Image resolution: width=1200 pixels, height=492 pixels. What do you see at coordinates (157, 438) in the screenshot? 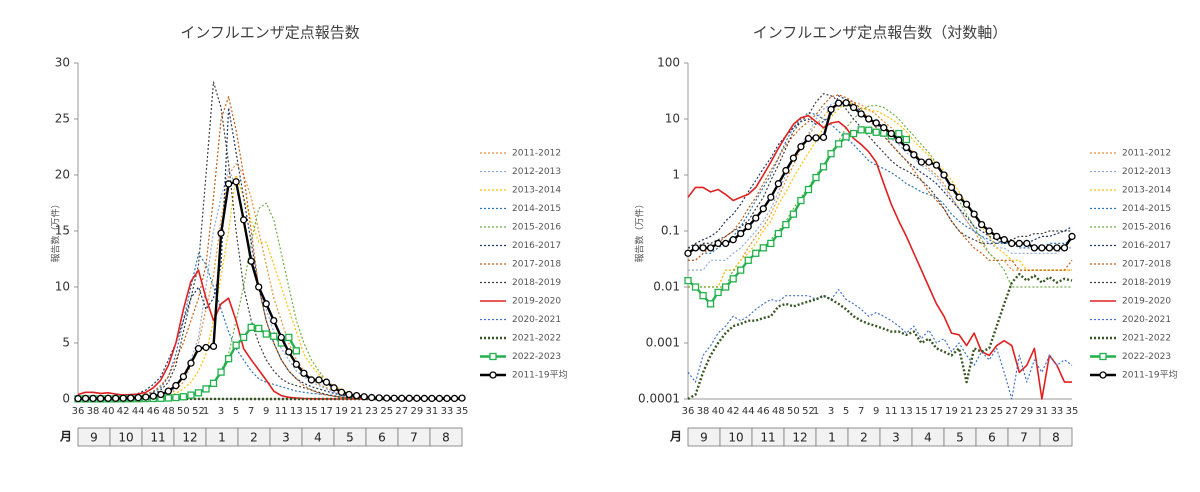
I see `month-label: 11` at bounding box center [157, 438].